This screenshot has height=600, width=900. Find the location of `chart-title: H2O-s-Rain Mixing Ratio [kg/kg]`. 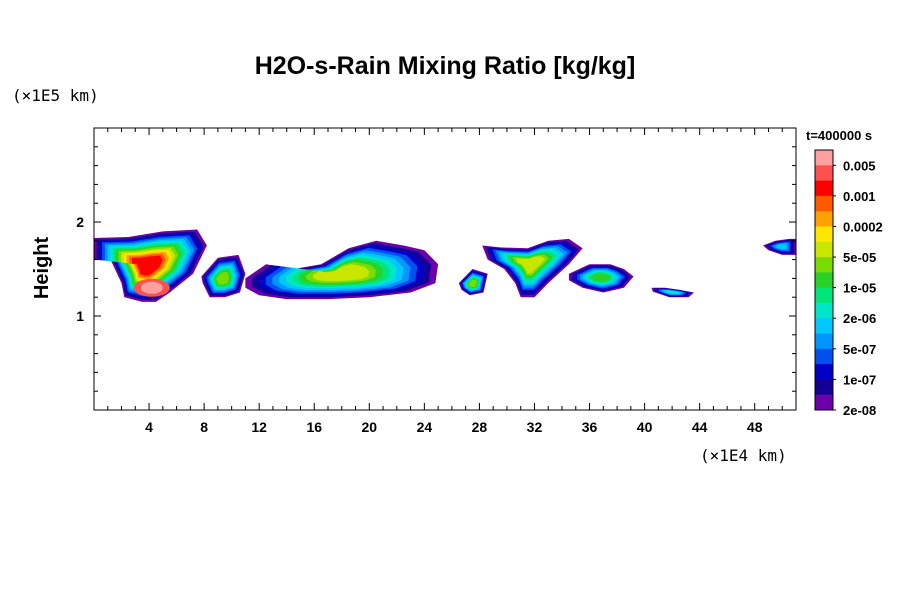

chart-title: H2O-s-Rain Mixing Ratio [kg/kg] is located at coordinates (445, 66).